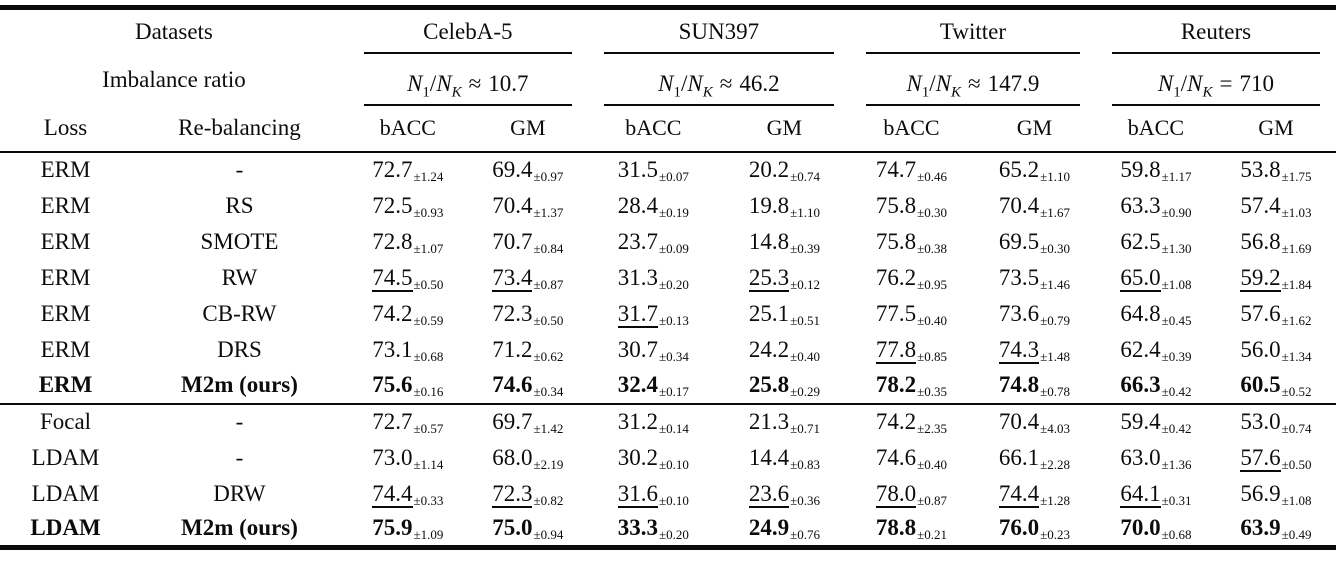 The height and width of the screenshot is (580, 1336). I want to click on dataset-header-twitter: Twitter, so click(972, 29).